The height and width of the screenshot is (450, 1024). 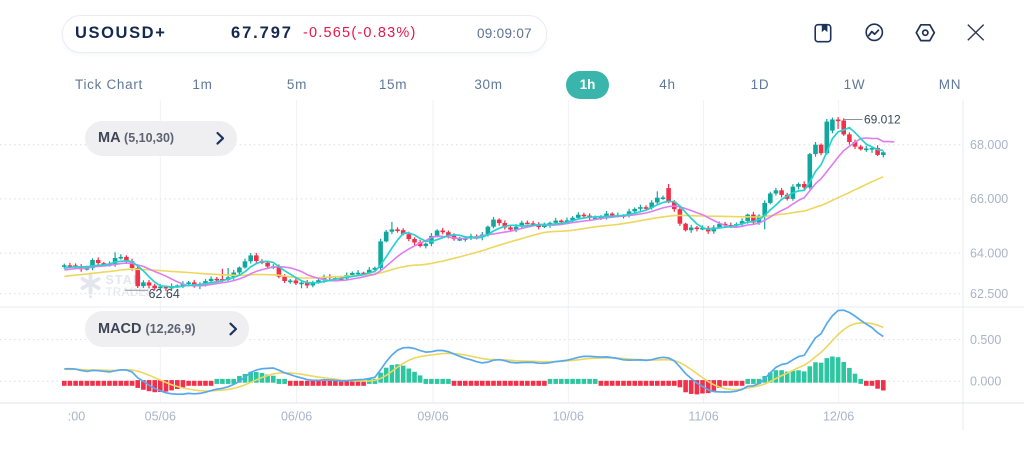 I want to click on svg-text: 66.000, so click(x=989, y=199).